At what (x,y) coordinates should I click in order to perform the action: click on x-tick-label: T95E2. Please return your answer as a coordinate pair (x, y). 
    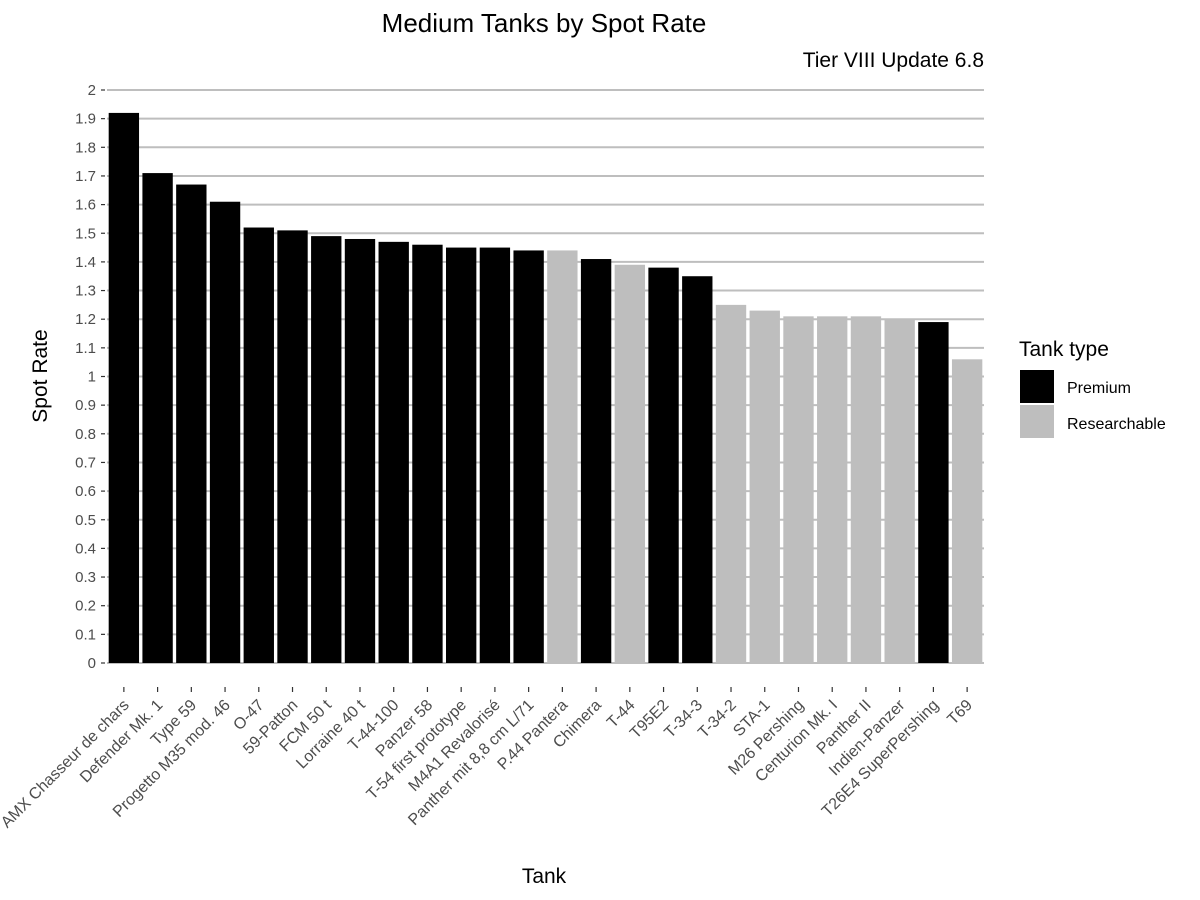
    Looking at the image, I should click on (649, 719).